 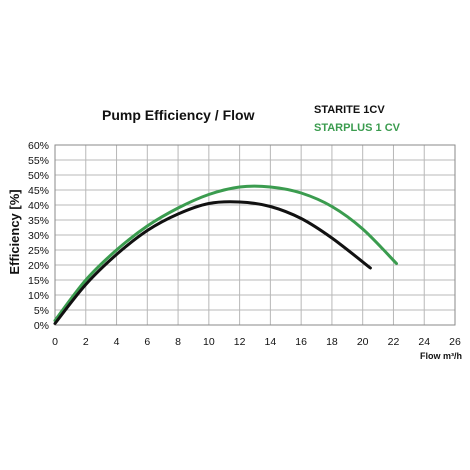 I want to click on y-tick-label: 35%, so click(x=38, y=221).